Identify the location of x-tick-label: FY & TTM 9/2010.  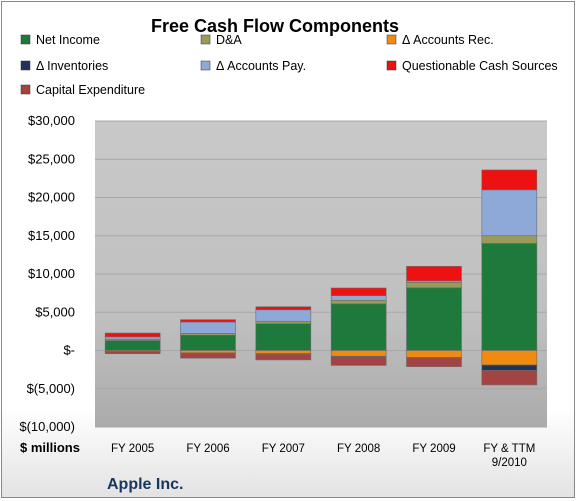
(509, 456).